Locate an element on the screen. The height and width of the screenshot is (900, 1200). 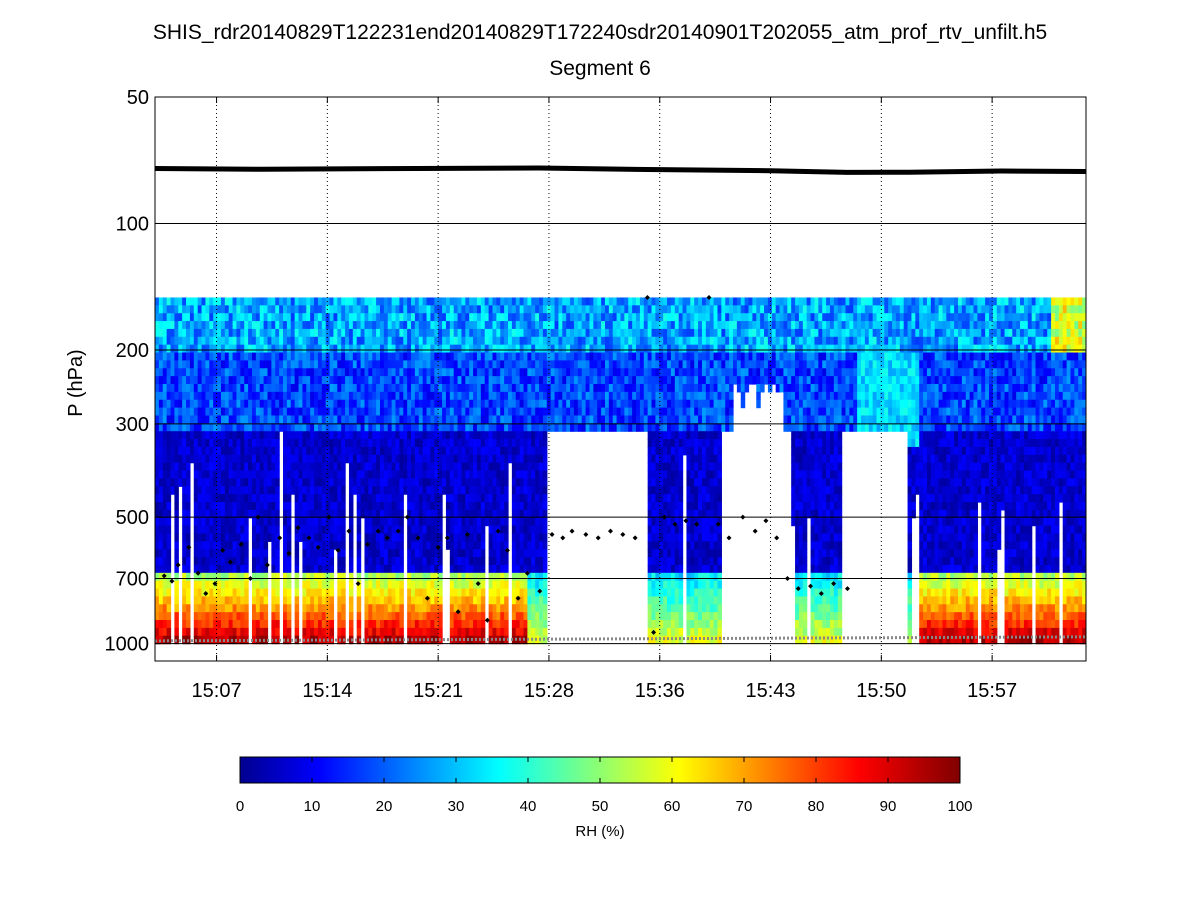
colorbar-tick-label: 20 is located at coordinates (384, 806).